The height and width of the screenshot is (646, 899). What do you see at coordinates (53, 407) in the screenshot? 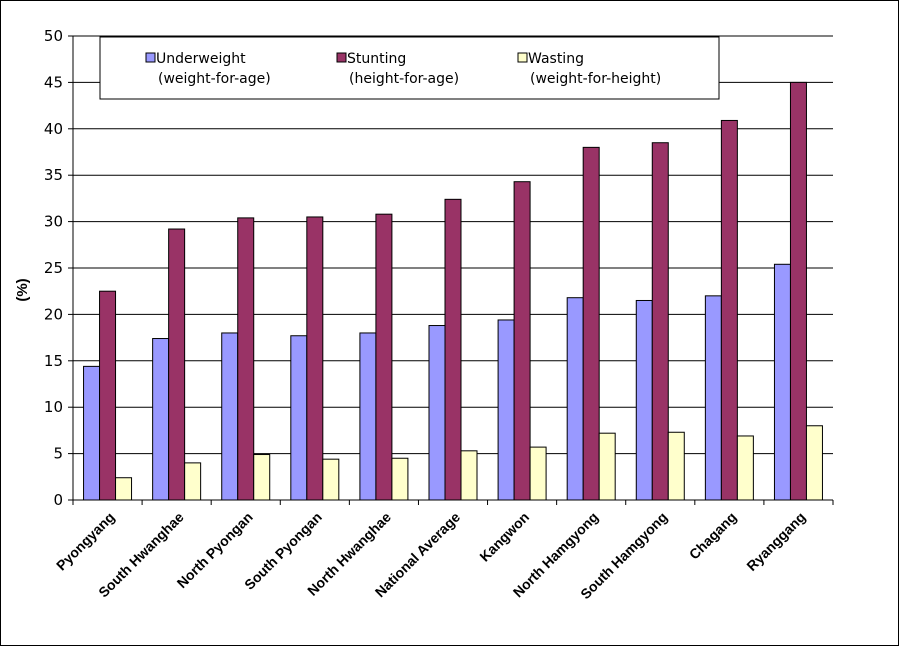
I see `y-tick-label: 10` at bounding box center [53, 407].